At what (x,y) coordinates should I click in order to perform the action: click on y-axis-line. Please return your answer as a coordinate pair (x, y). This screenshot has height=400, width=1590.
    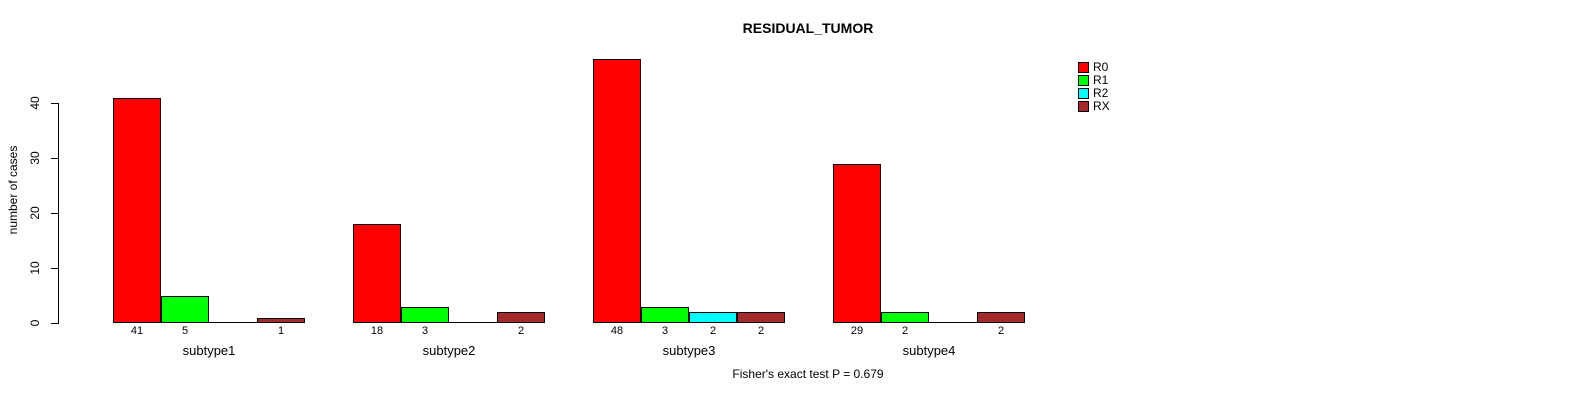
    Looking at the image, I should click on (58, 213).